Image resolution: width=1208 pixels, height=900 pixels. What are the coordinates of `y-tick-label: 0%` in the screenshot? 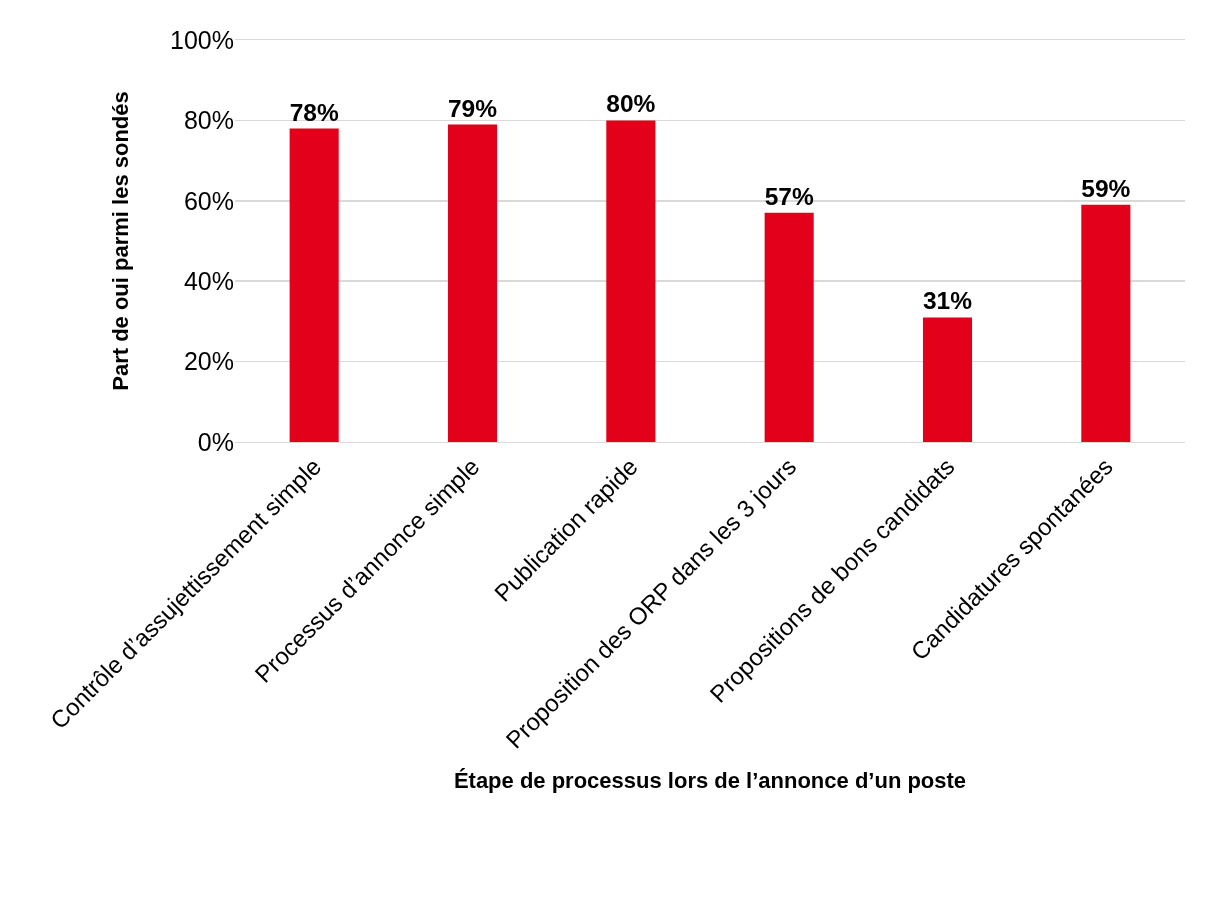 It's located at (215, 441).